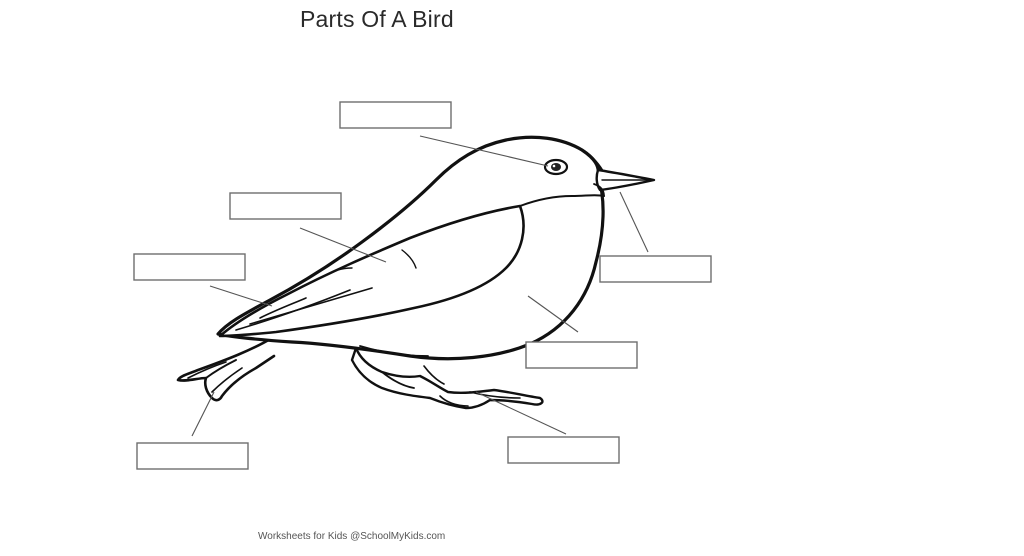  I want to click on worksheet-footer: Worksheets for Kids @SchoolMyKids.com, so click(351, 536).